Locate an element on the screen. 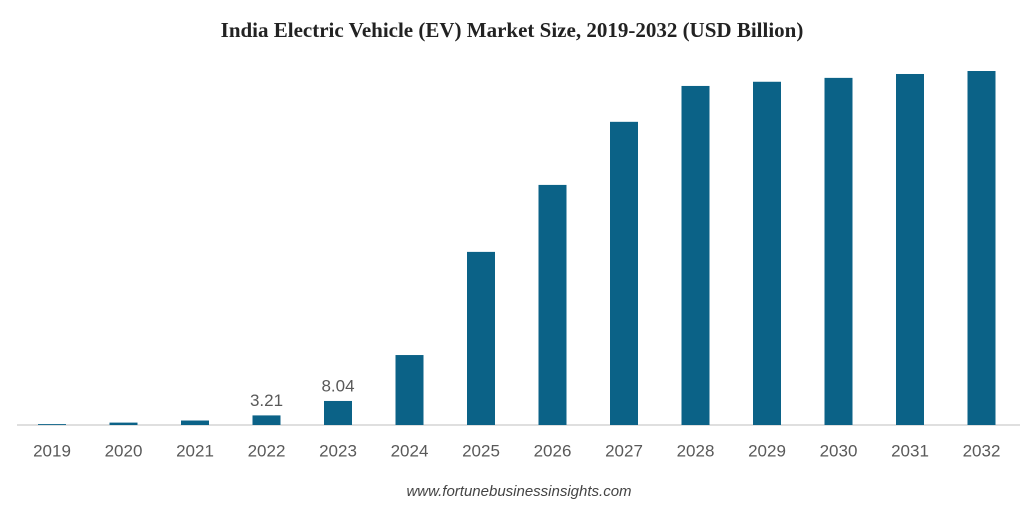  x-tick-label: 2032 is located at coordinates (982, 450).